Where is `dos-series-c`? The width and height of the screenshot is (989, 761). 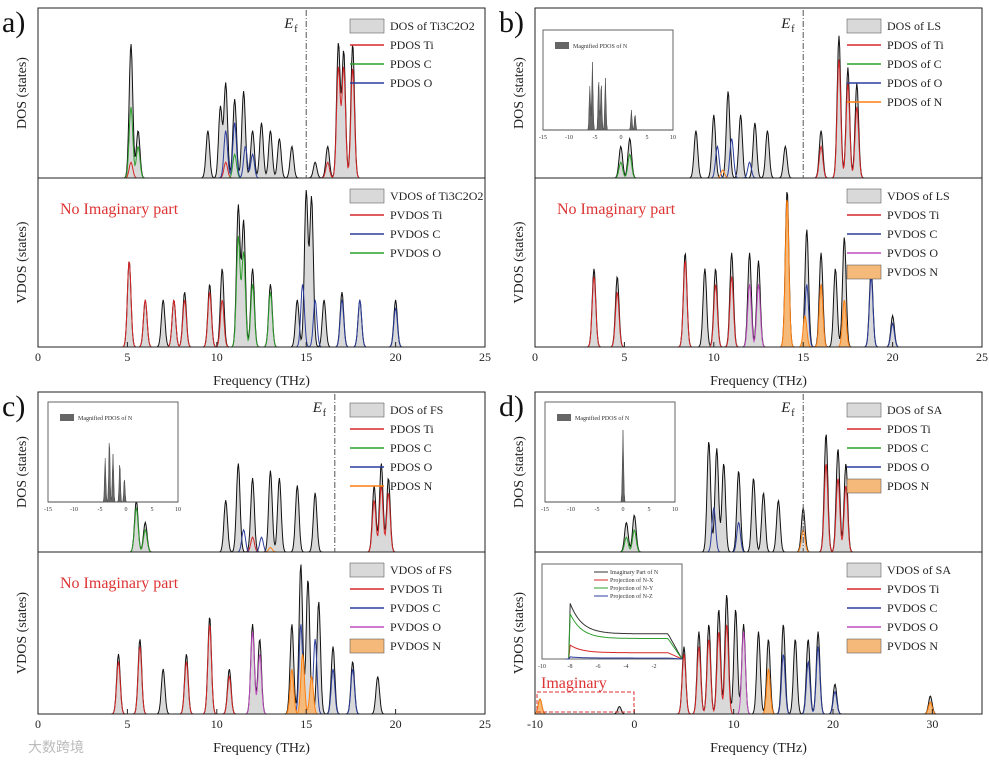
dos-series-c is located at coordinates (261, 530).